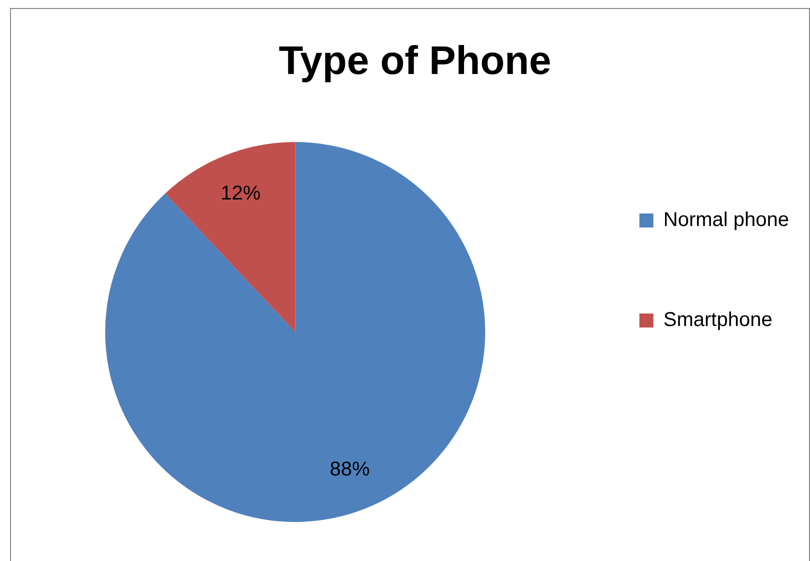 The image size is (810, 561). I want to click on data-label: 88%, so click(350, 469).